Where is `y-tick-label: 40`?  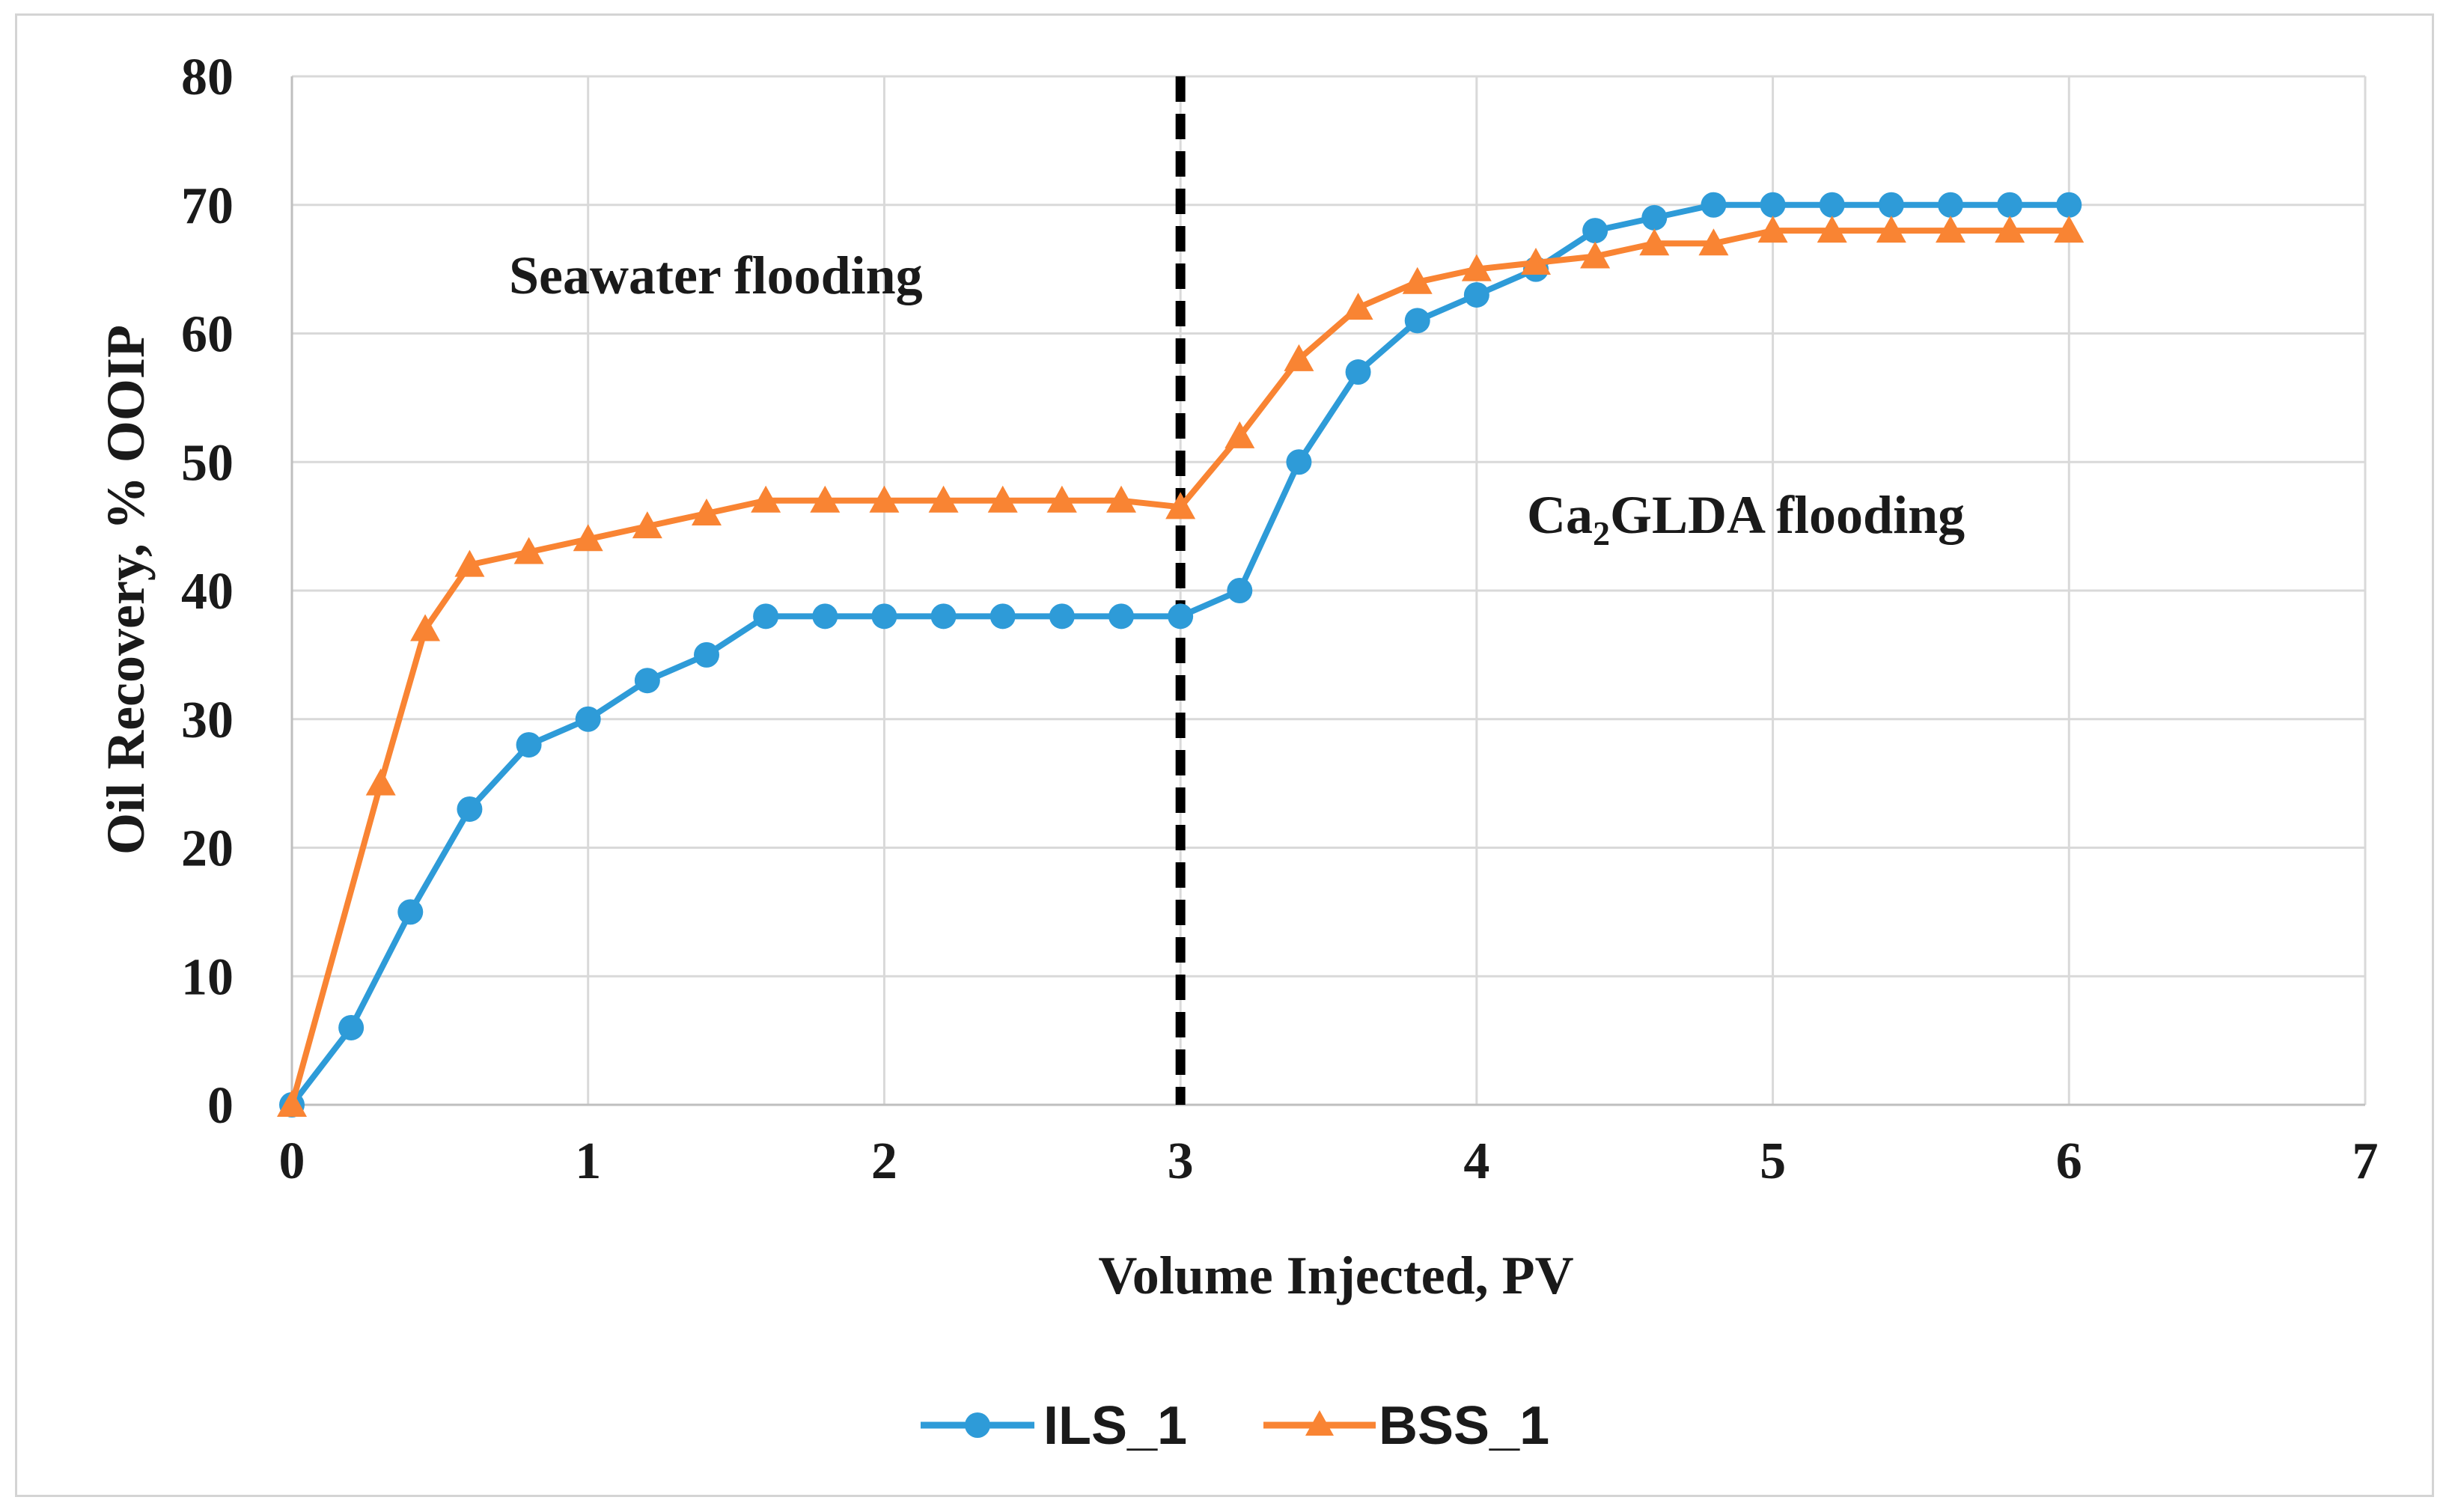 y-tick-label: 40 is located at coordinates (207, 592).